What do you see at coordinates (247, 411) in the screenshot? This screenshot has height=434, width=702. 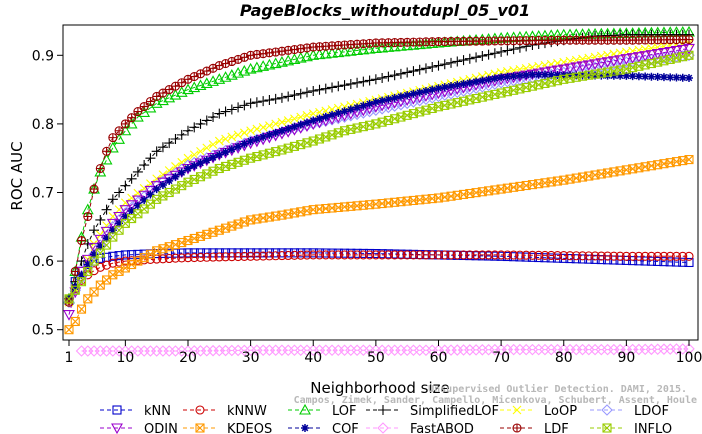 I see `legend-label: kNNW` at bounding box center [247, 411].